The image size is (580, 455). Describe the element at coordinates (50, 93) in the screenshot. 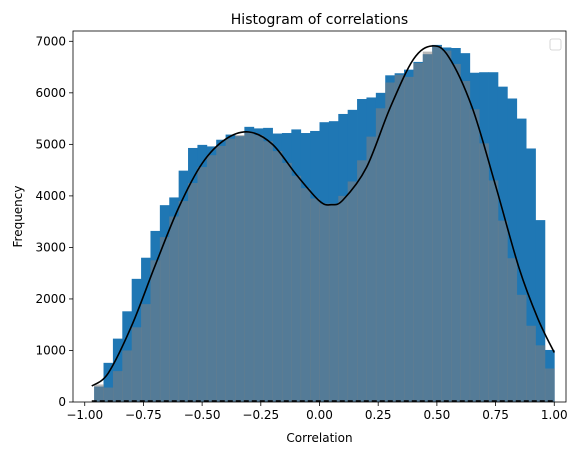

I see `y-tick-label: 6000` at that location.